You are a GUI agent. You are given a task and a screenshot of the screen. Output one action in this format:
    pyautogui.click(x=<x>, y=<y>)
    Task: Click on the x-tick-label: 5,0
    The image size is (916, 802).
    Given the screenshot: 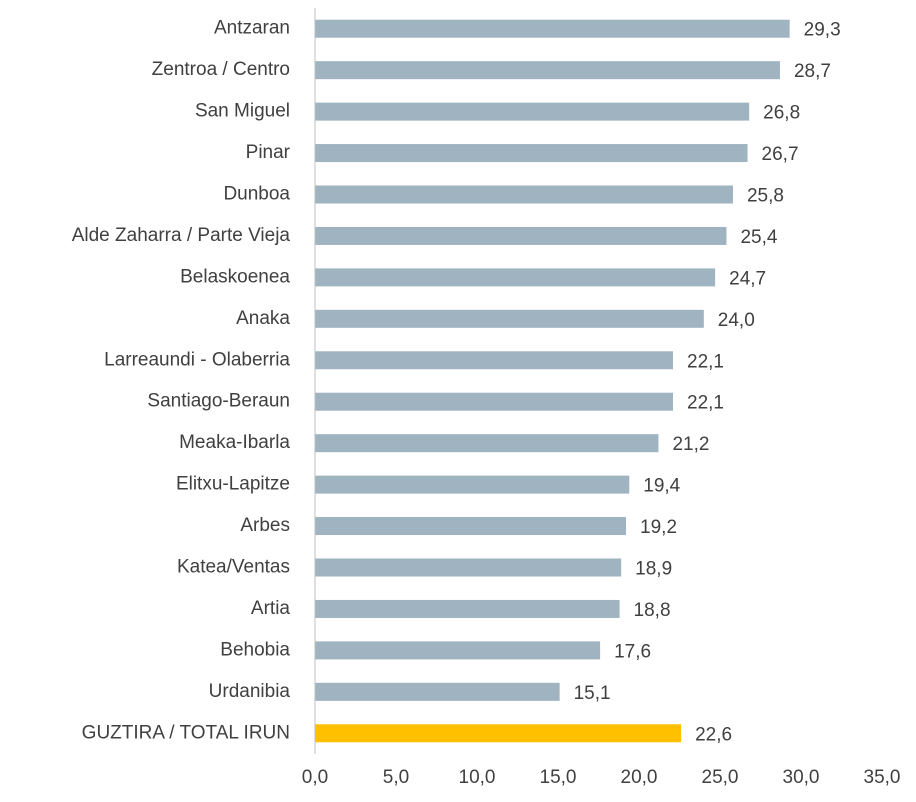 What is the action you would take?
    pyautogui.click(x=396, y=777)
    